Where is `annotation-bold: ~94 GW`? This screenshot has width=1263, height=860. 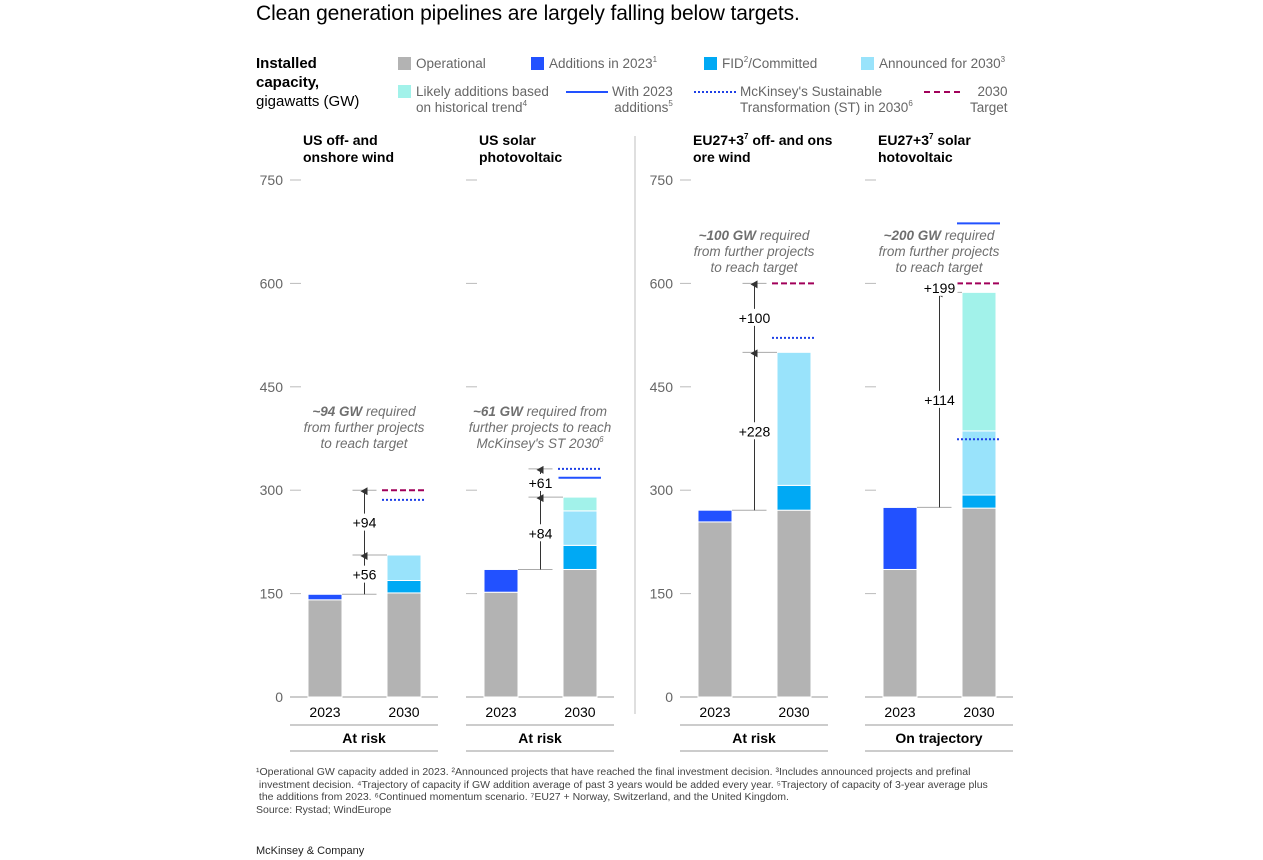
annotation-bold: ~94 GW is located at coordinates (337, 411).